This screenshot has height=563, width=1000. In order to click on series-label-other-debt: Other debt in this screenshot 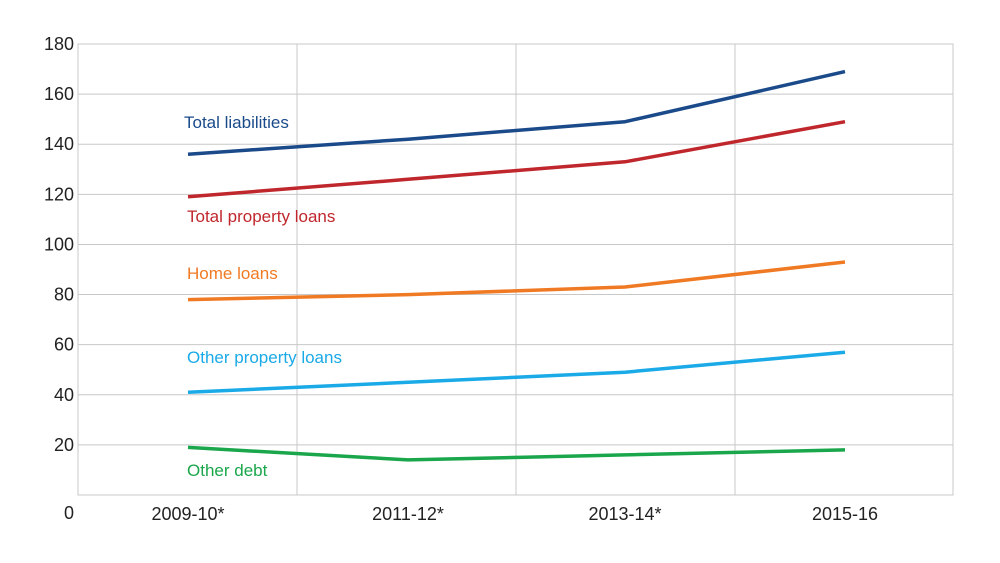, I will do `click(227, 470)`.